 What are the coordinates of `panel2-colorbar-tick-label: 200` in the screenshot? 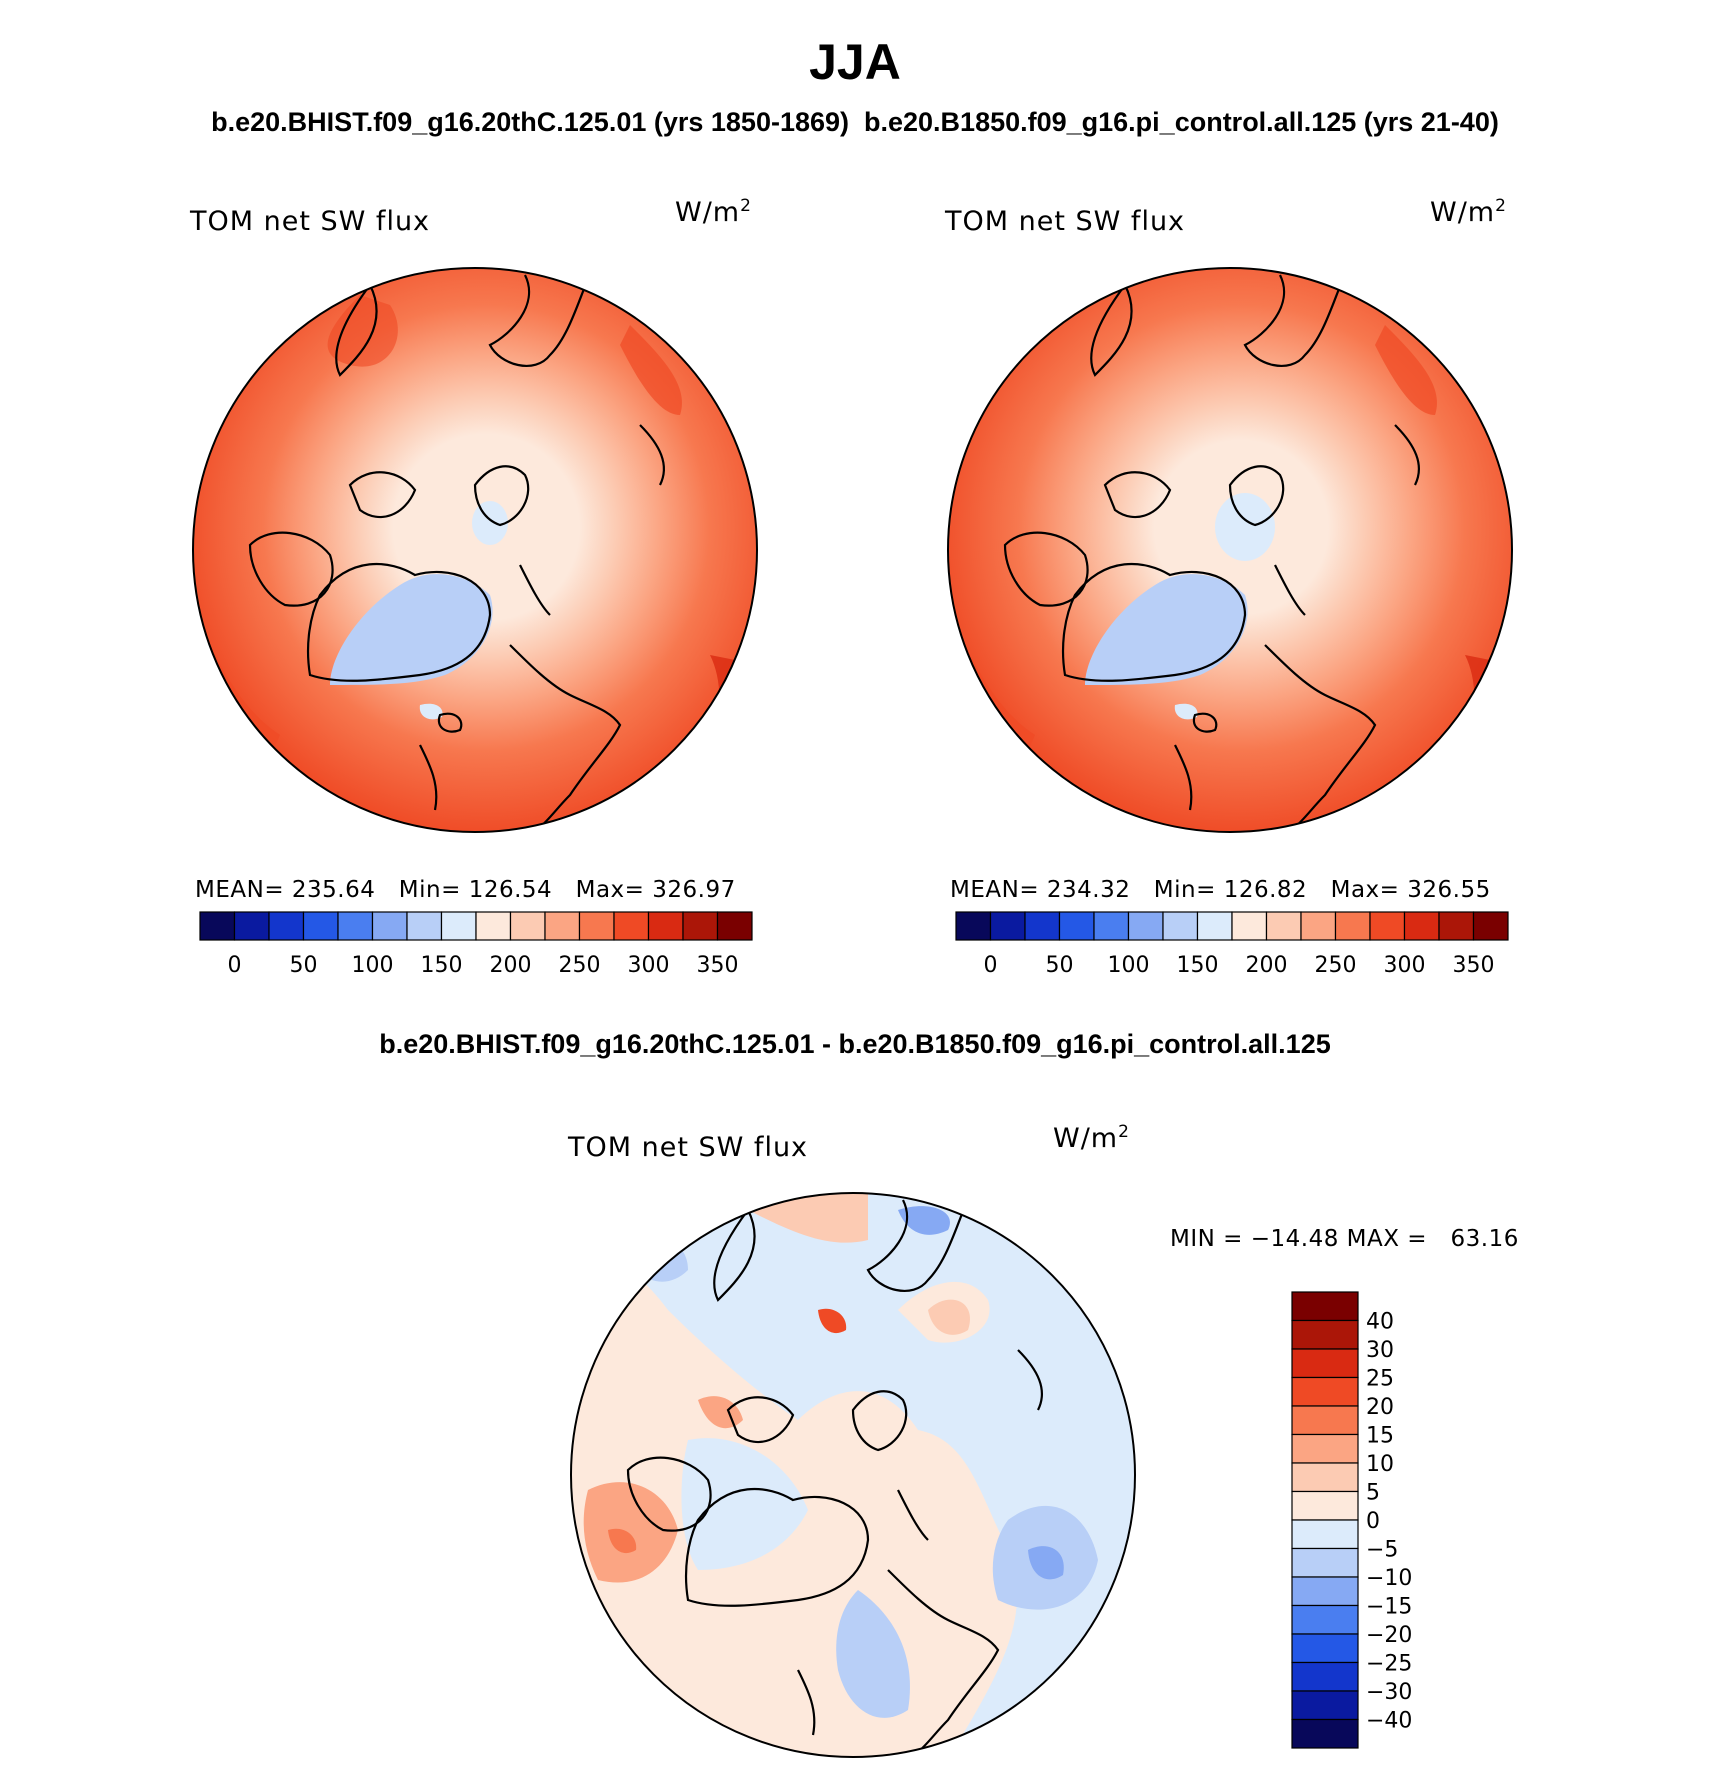 It's located at (1267, 965).